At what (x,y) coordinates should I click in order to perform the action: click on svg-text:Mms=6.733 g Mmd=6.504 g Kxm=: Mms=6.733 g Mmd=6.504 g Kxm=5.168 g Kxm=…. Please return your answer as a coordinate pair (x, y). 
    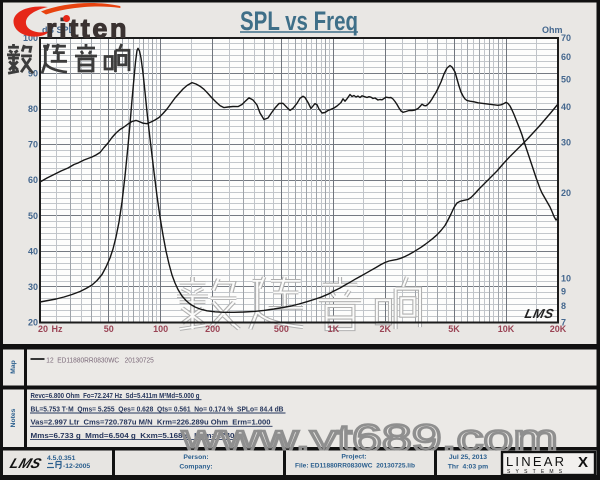
    Looking at the image, I should click on (133, 435).